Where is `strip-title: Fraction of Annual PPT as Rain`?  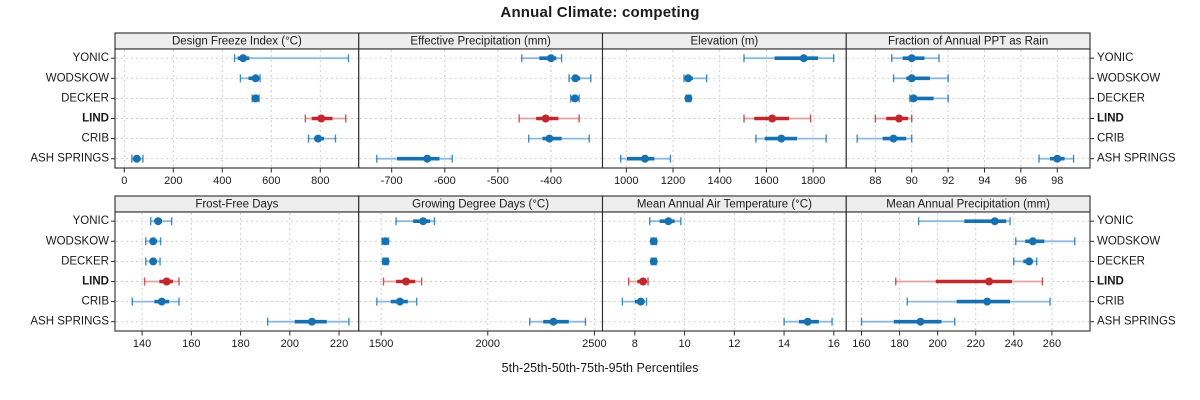 strip-title: Fraction of Annual PPT as Rain is located at coordinates (968, 42).